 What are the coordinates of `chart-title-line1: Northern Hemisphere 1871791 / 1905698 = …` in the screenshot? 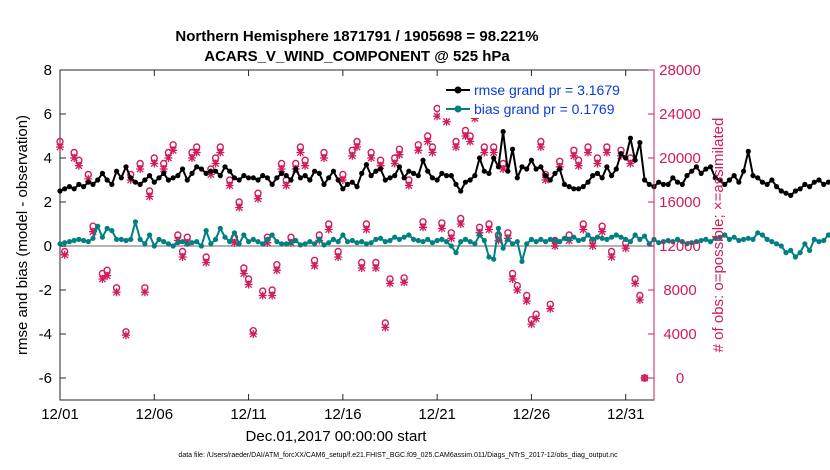 It's located at (356, 36).